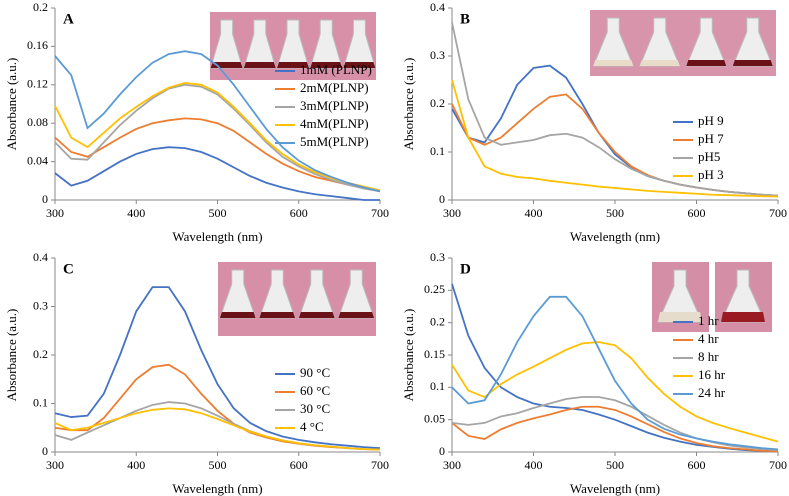 The height and width of the screenshot is (496, 789). Describe the element at coordinates (711, 120) in the screenshot. I see `legend-label: pH 9` at that location.